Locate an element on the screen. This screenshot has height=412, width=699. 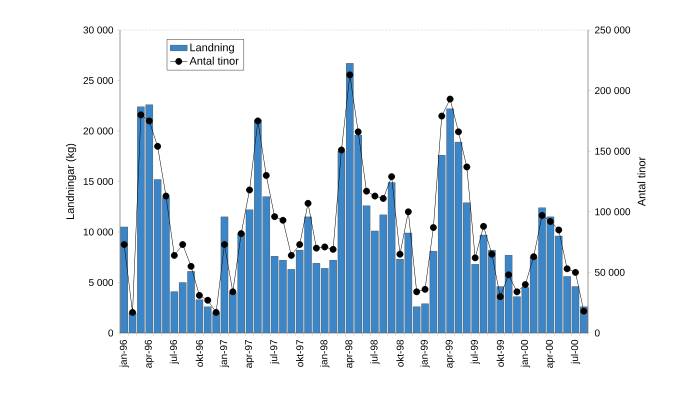
y2-tick-label: 100 000 is located at coordinates (612, 212).